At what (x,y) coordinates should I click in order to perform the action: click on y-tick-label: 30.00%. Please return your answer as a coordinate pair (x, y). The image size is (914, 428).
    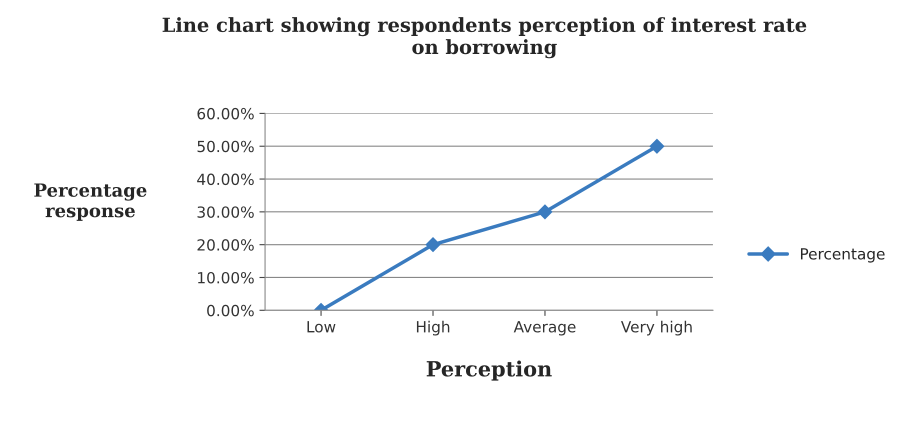
    Looking at the image, I should click on (226, 212).